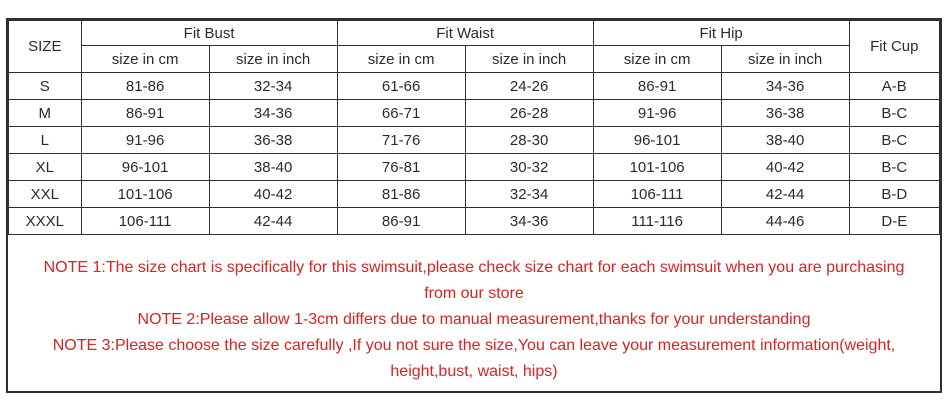 The height and width of the screenshot is (400, 950). What do you see at coordinates (45, 46) in the screenshot?
I see `size-column-header: SIZE` at bounding box center [45, 46].